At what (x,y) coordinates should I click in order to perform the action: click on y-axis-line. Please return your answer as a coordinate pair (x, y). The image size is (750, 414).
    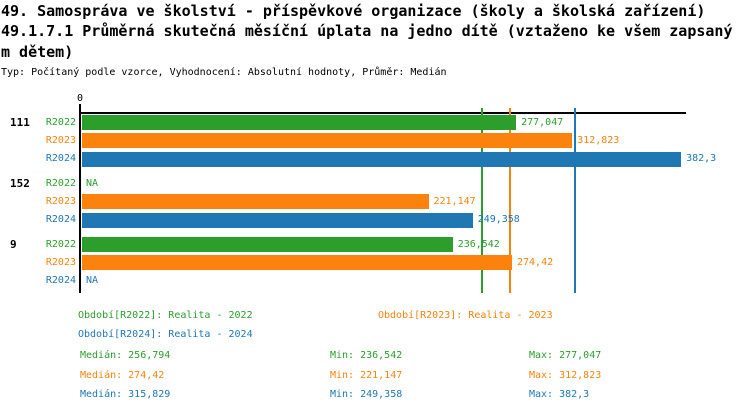
    Looking at the image, I should click on (80, 198).